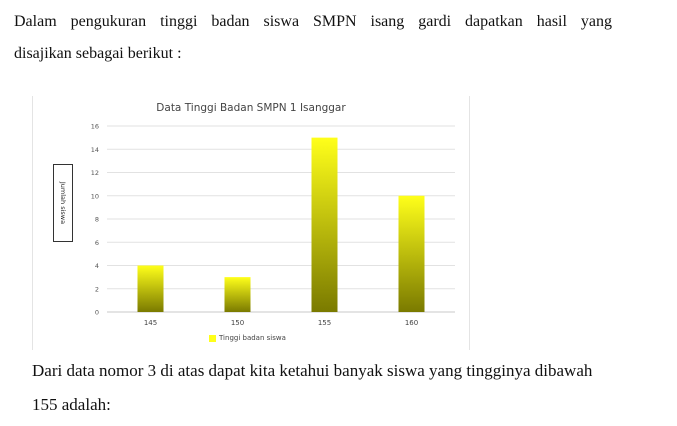  What do you see at coordinates (98, 53) in the screenshot?
I see `intro-line-2: disajikan sebagai berikut :` at bounding box center [98, 53].